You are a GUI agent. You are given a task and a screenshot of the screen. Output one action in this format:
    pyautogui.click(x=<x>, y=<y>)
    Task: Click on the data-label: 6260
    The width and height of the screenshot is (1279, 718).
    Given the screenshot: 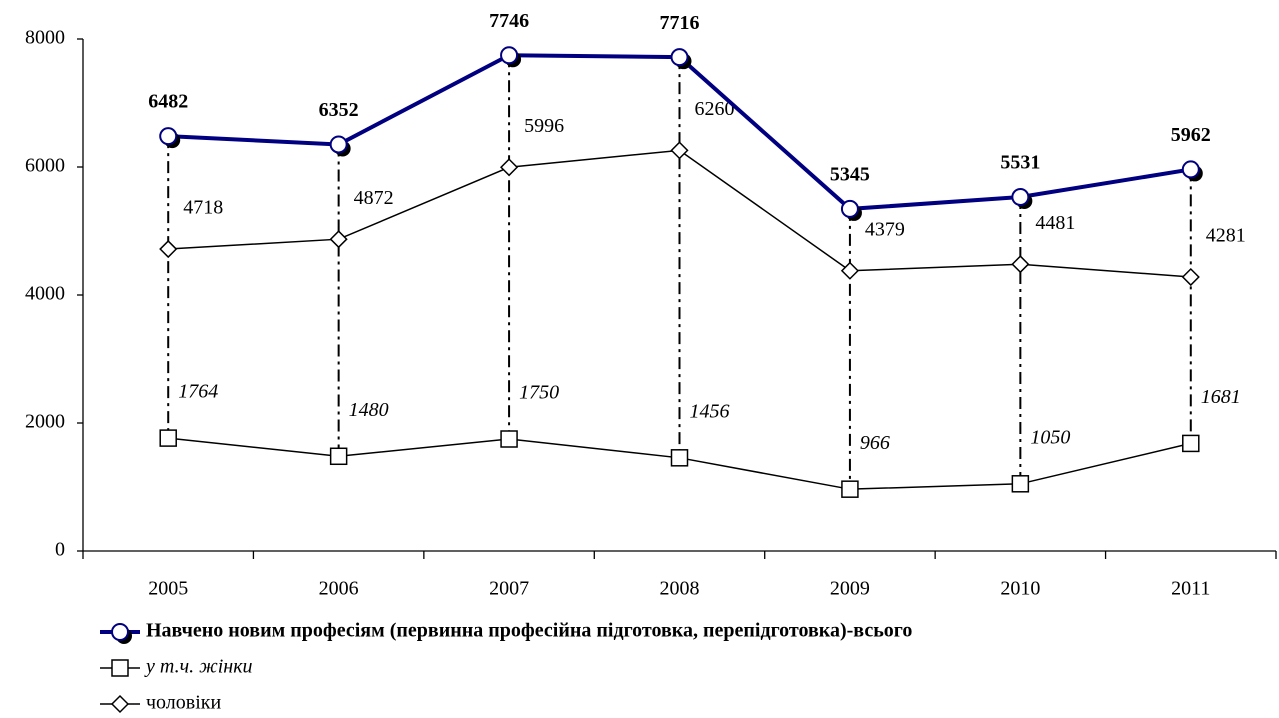 What is the action you would take?
    pyautogui.click(x=715, y=109)
    